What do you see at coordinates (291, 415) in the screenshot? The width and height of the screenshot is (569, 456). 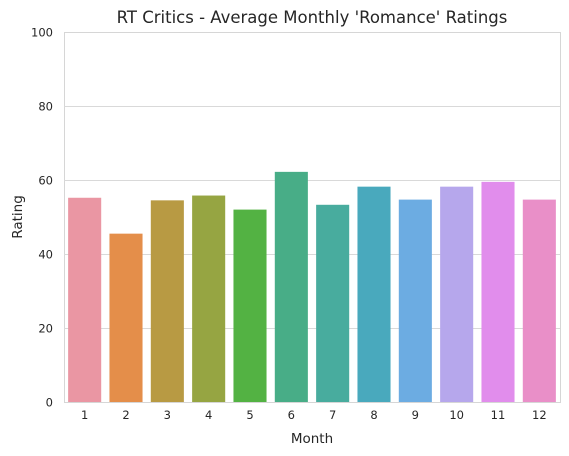 I see `x-tick-label: 6` at bounding box center [291, 415].